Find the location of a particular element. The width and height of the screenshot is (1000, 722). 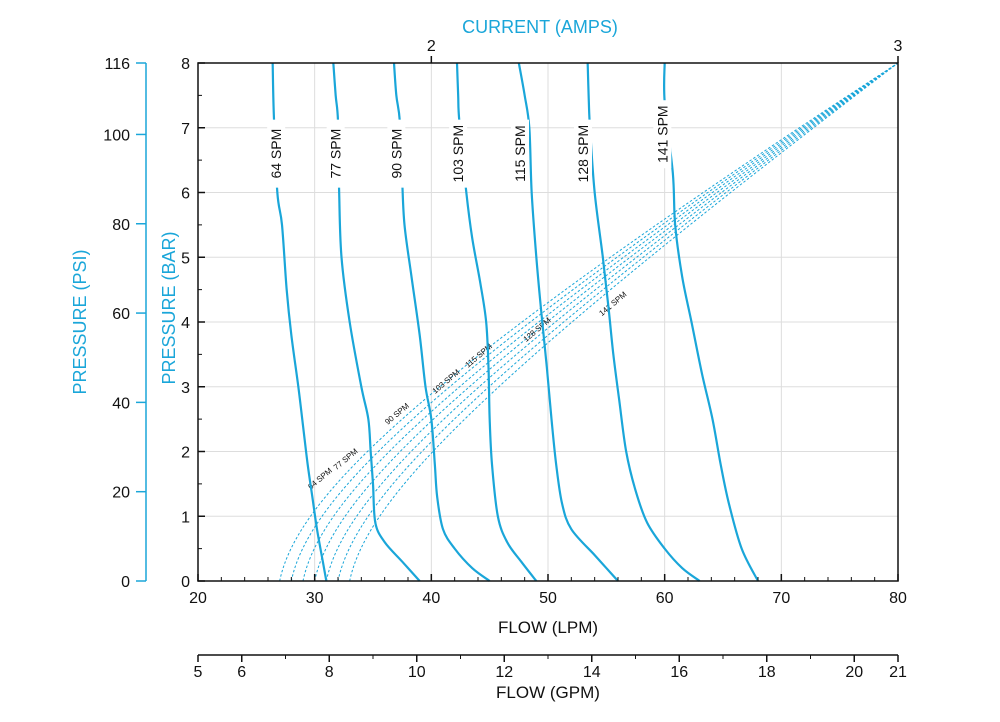

series-line-141-spm is located at coordinates (710, 322).